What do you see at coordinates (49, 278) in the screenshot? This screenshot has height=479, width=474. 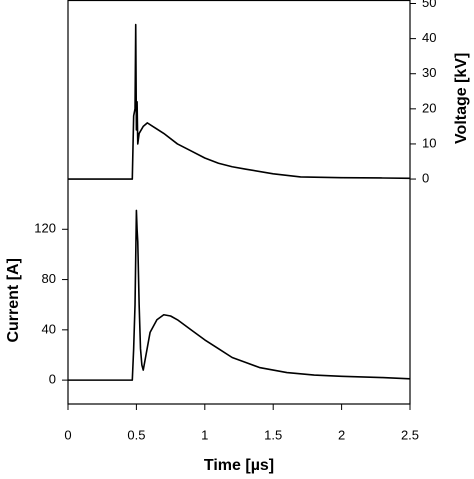 I see `y-tick-label: 80` at bounding box center [49, 278].